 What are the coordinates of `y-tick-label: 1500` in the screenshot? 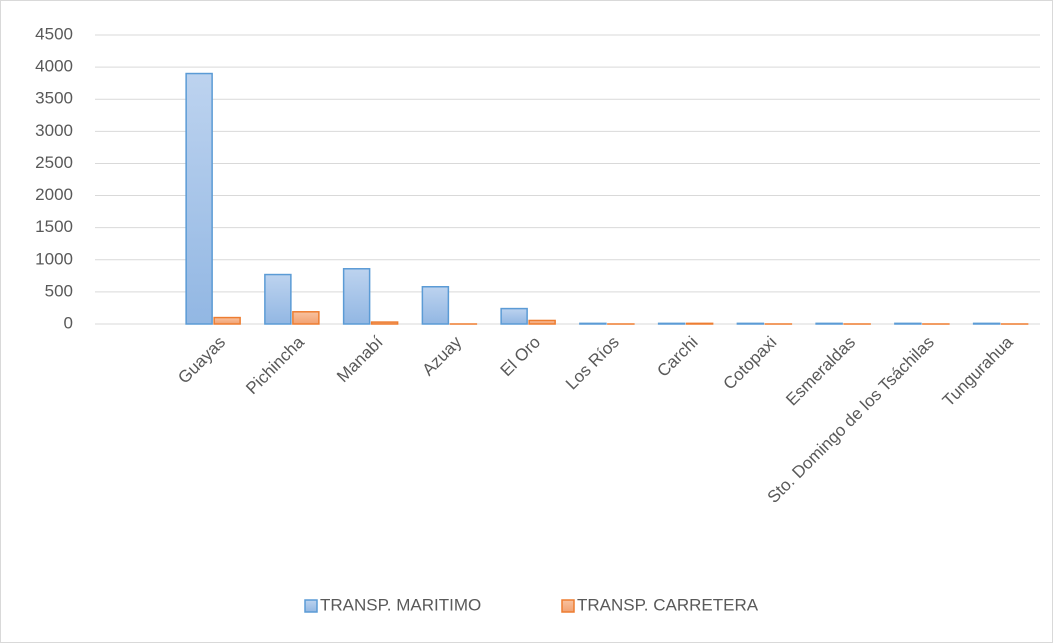 It's located at (54, 226).